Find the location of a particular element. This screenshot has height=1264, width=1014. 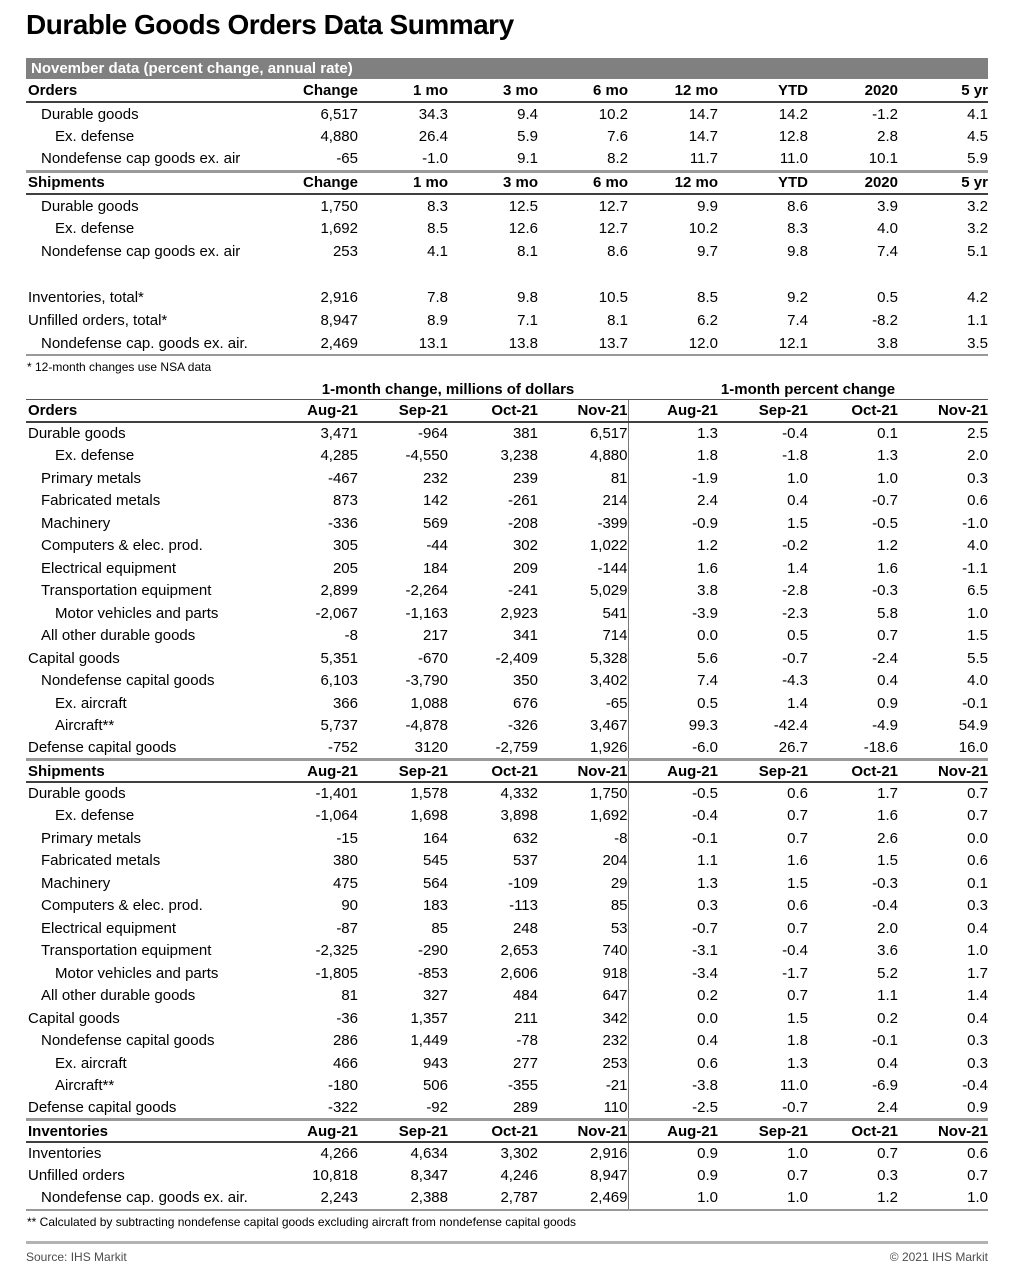

cell-value: 740 is located at coordinates (615, 951).